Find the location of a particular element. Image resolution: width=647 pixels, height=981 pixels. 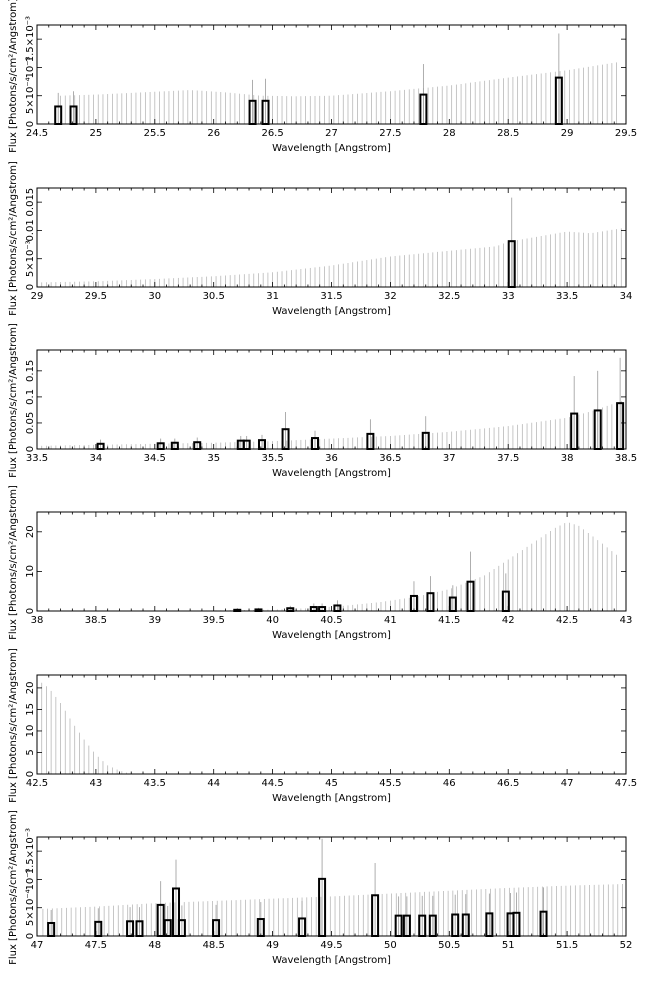

x-tick-label: 37.5 is located at coordinates (508, 458).